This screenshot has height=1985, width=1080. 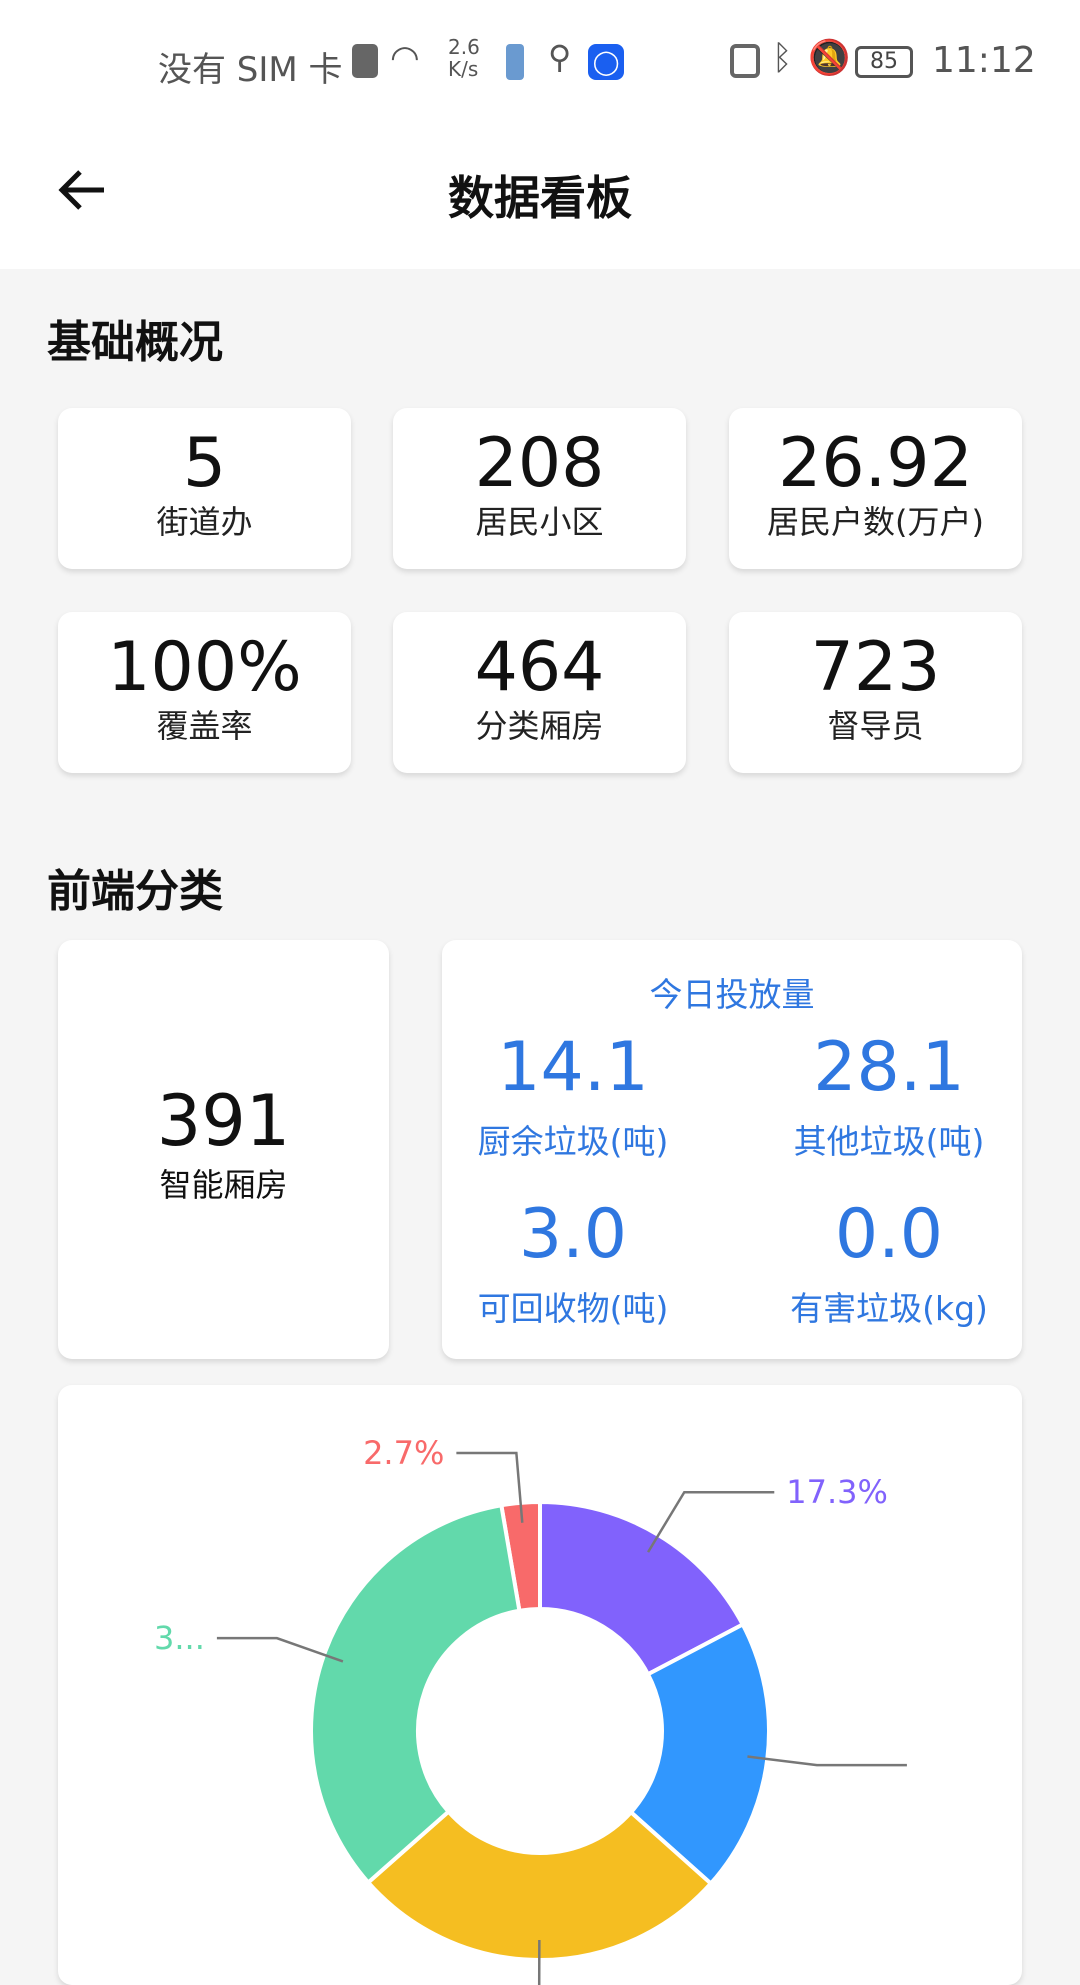 I want to click on section-title-basic: 基础概况, so click(x=135, y=342).